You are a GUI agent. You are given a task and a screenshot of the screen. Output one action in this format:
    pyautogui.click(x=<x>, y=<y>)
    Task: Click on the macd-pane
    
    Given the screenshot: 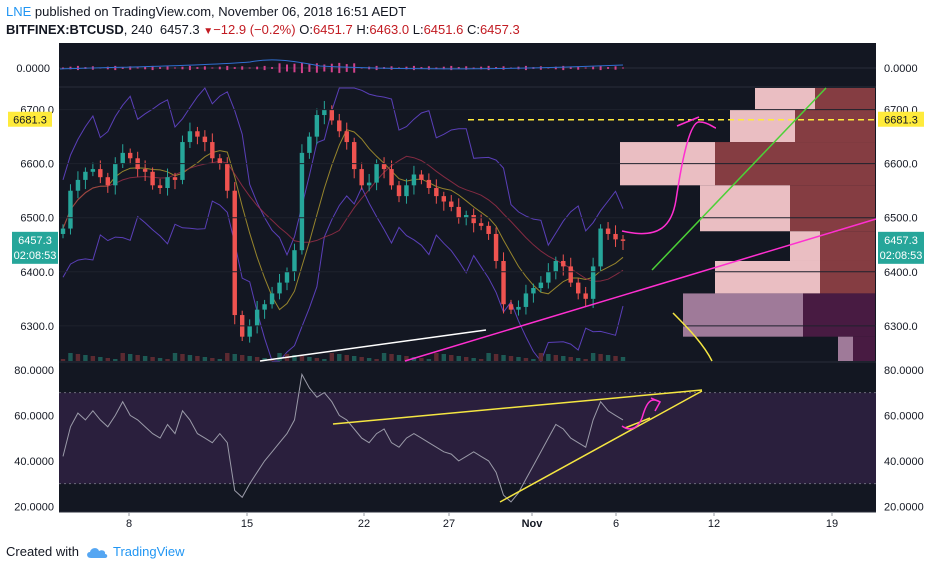 What is the action you would take?
    pyautogui.click(x=467, y=66)
    